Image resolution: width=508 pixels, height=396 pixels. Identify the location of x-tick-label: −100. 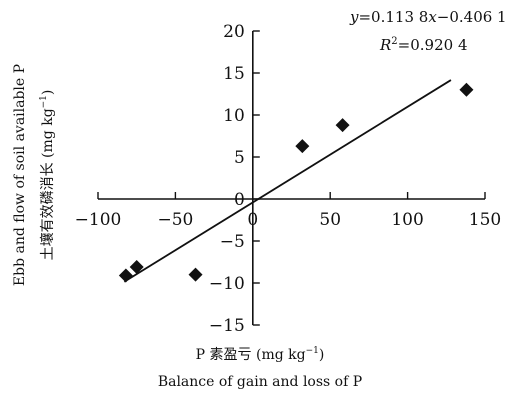
(98, 220).